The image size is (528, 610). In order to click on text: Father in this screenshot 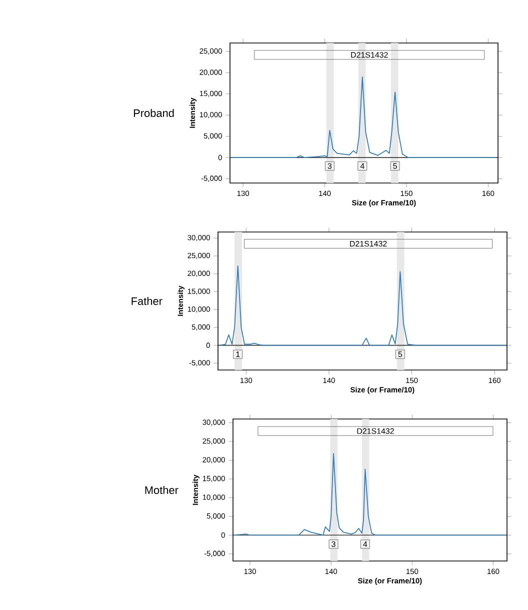, I will do `click(147, 301)`.